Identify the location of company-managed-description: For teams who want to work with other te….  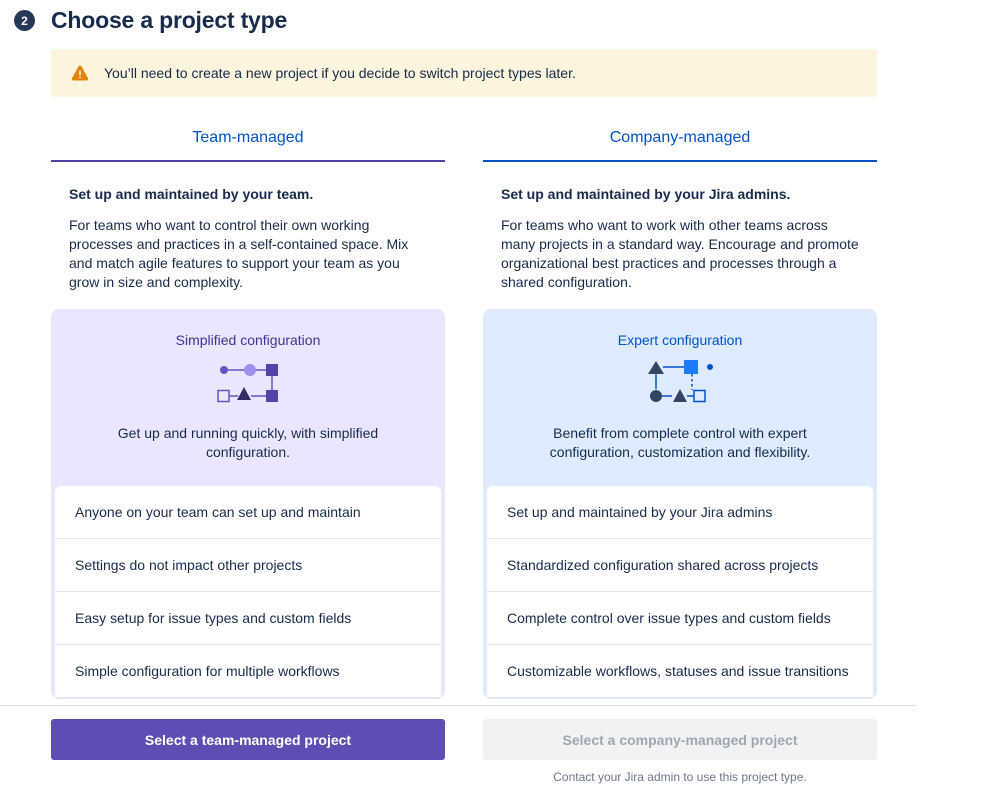
(680, 253).